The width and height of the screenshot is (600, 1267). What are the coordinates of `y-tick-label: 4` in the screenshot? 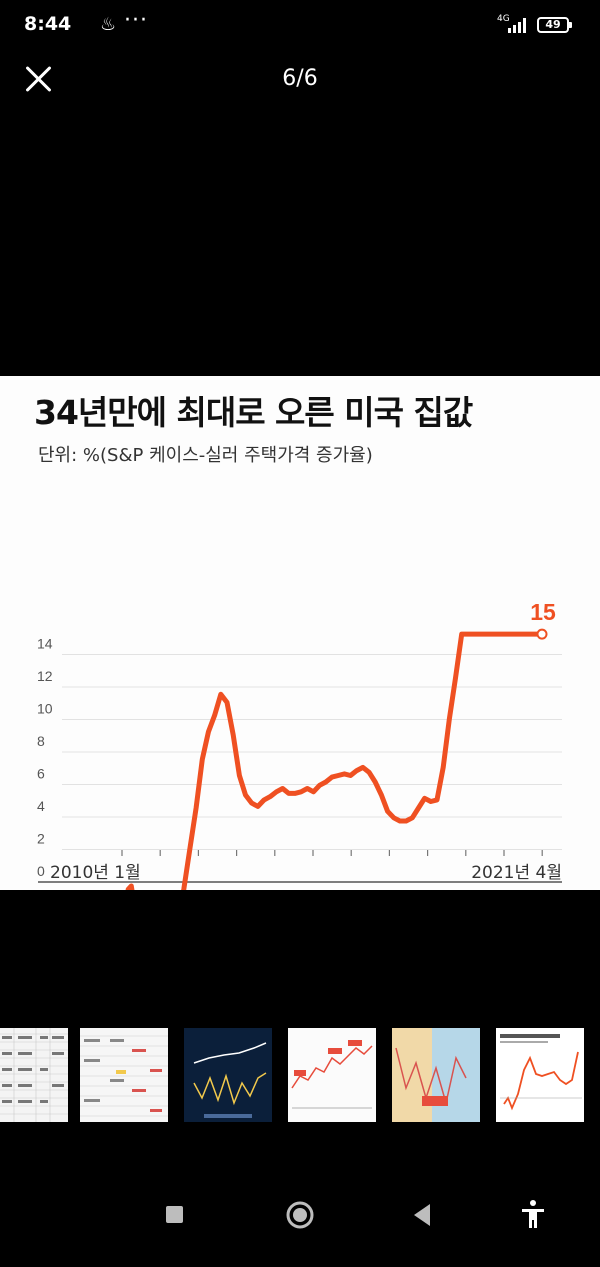 It's located at (41, 806).